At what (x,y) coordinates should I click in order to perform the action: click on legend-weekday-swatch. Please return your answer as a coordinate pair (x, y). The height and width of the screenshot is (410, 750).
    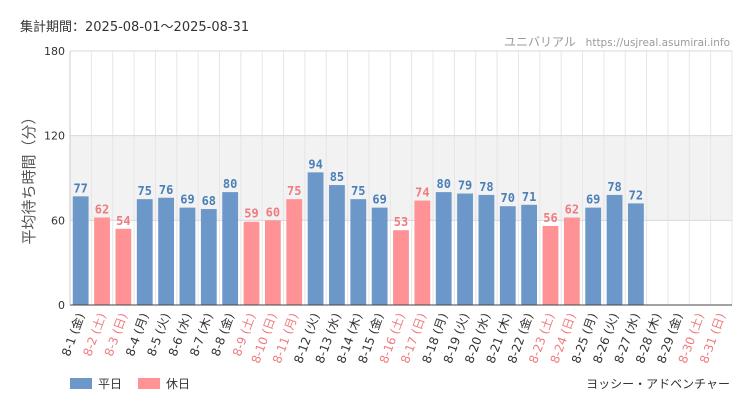
    Looking at the image, I should click on (81, 383).